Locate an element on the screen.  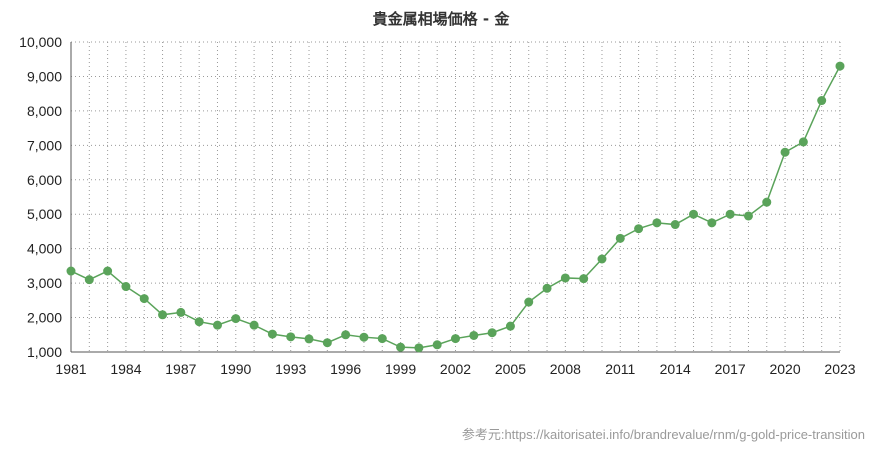
y-tick-label: 3,000 is located at coordinates (44, 283).